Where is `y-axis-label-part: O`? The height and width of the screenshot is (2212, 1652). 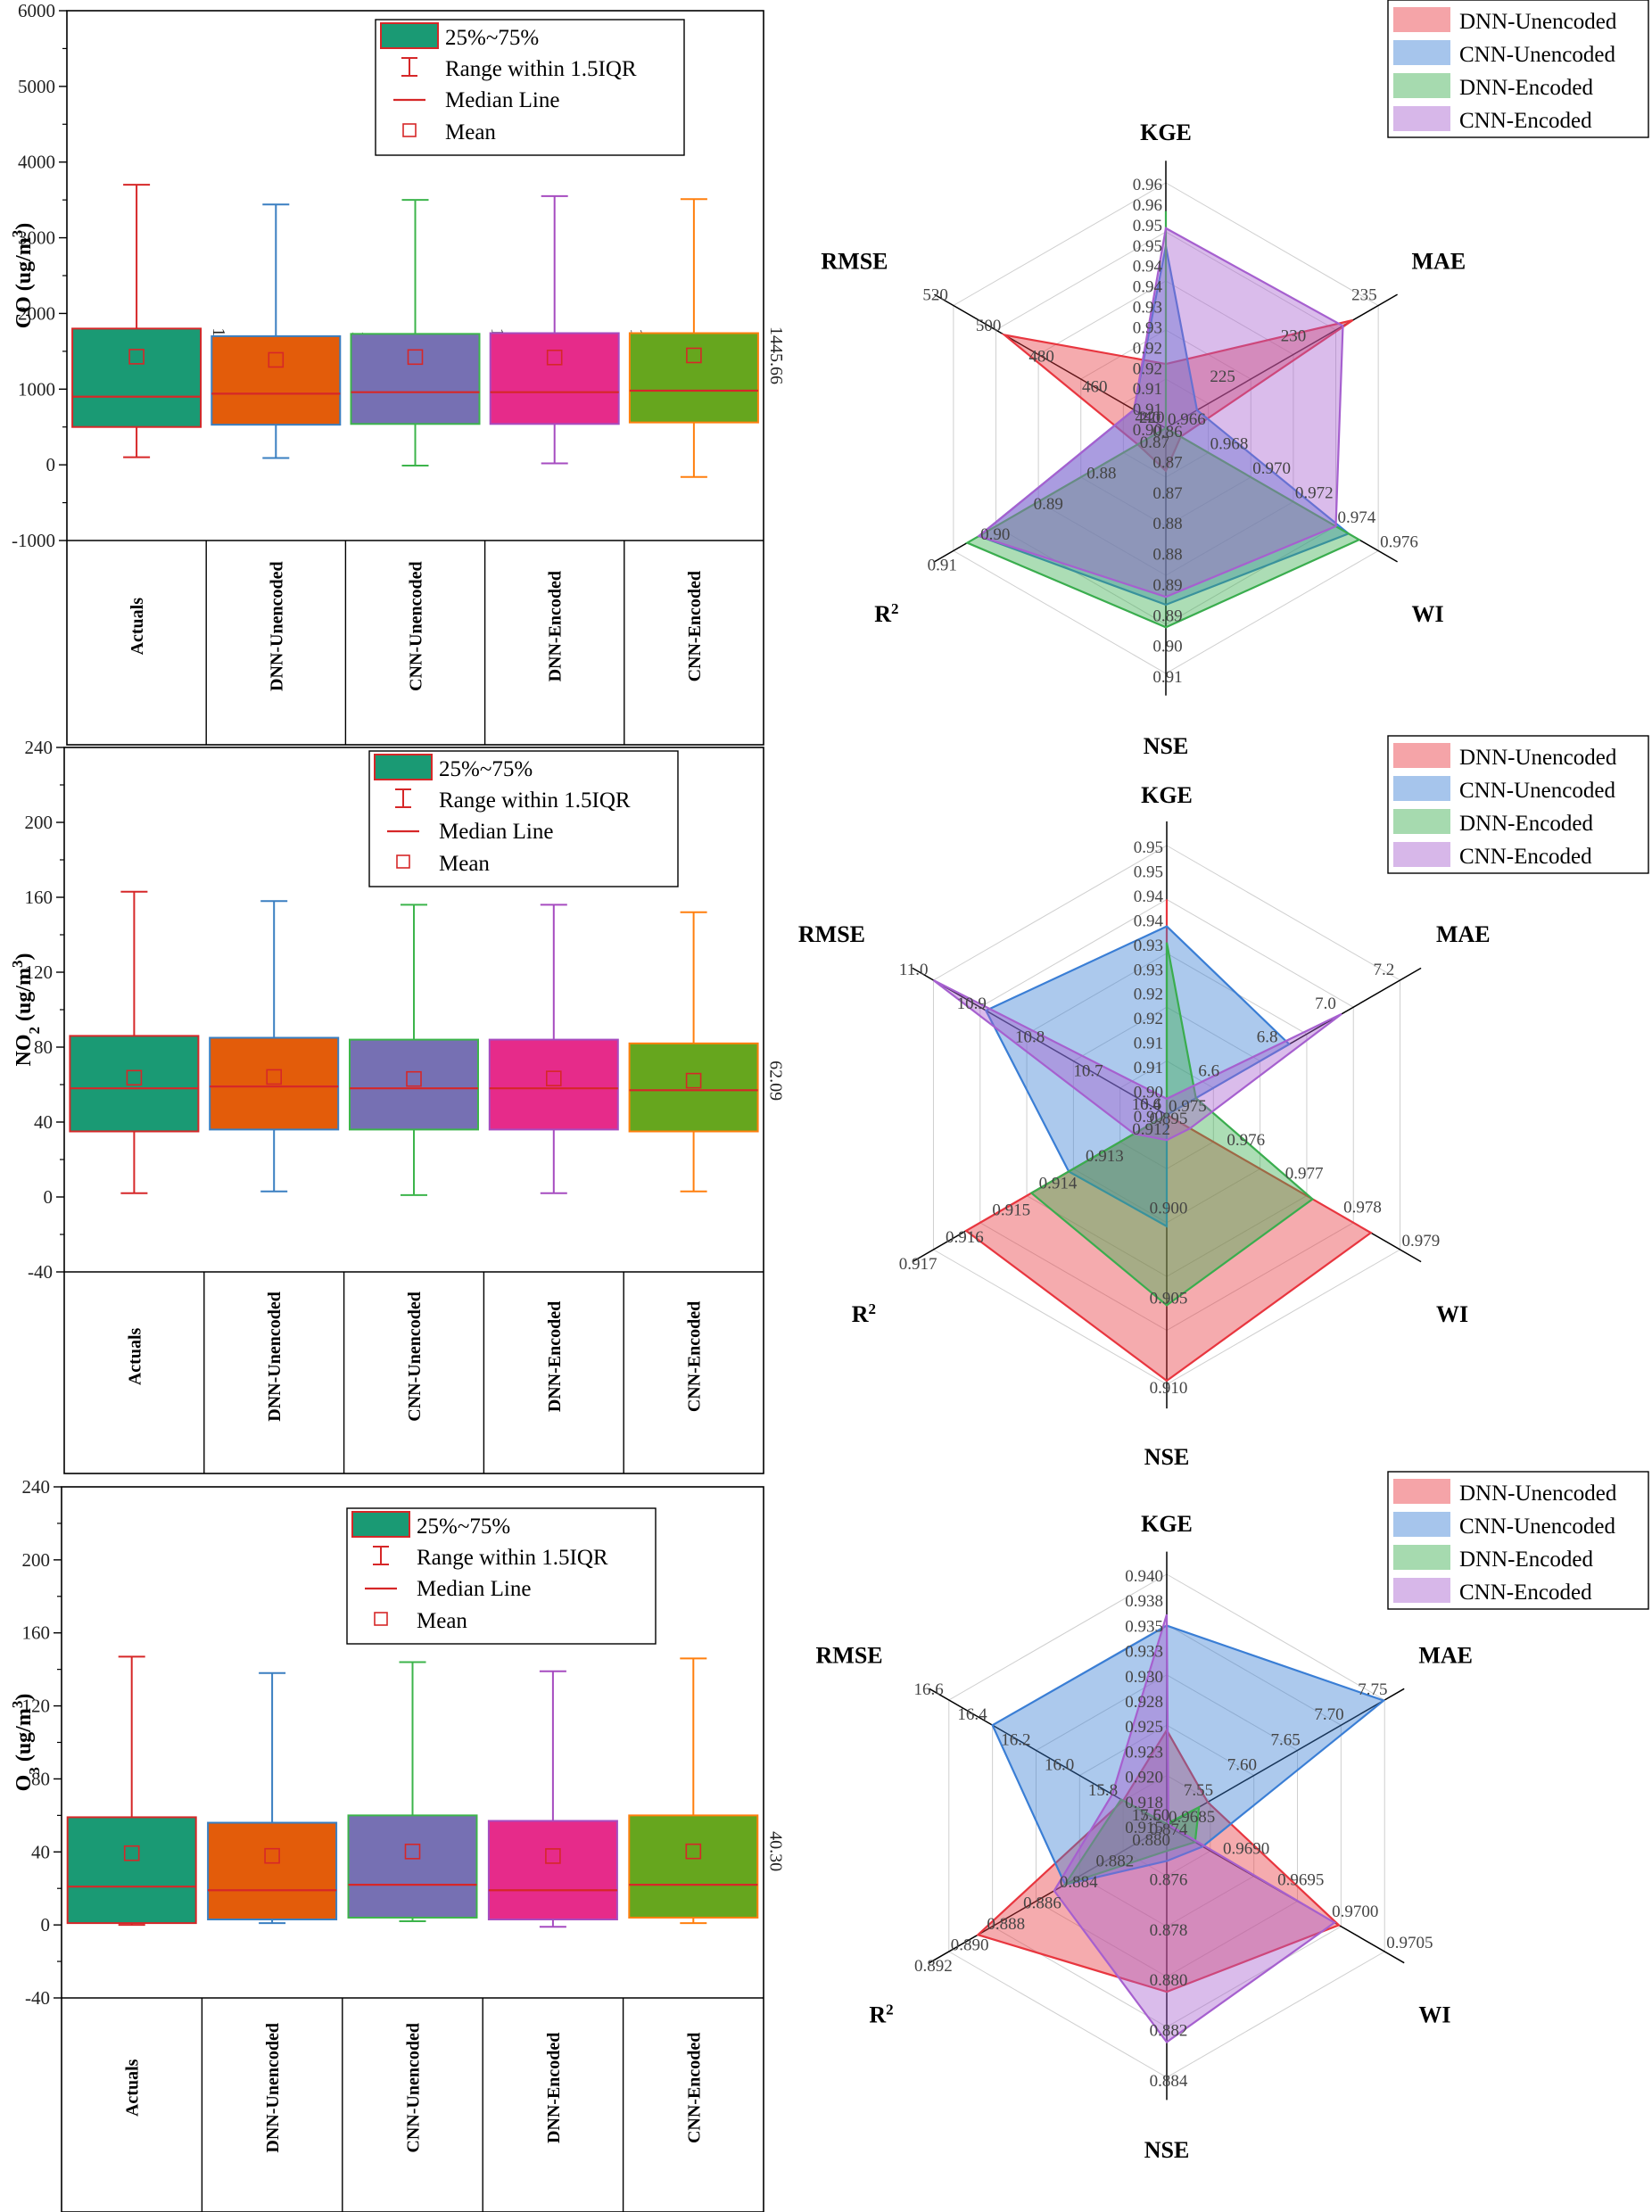 y-axis-label-part: O is located at coordinates (24, 1784).